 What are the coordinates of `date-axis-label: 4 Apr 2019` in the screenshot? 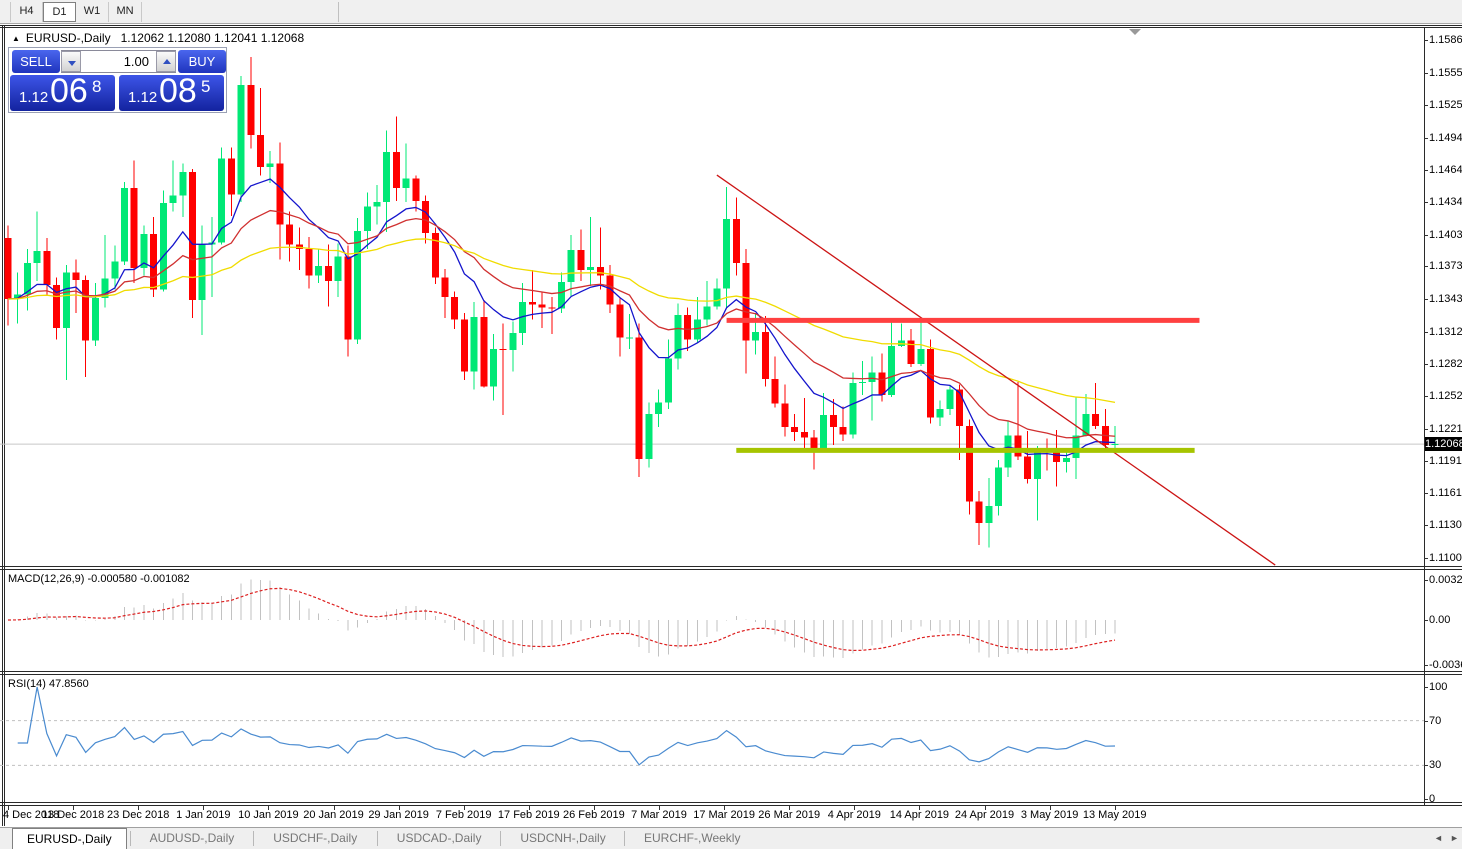 It's located at (854, 815).